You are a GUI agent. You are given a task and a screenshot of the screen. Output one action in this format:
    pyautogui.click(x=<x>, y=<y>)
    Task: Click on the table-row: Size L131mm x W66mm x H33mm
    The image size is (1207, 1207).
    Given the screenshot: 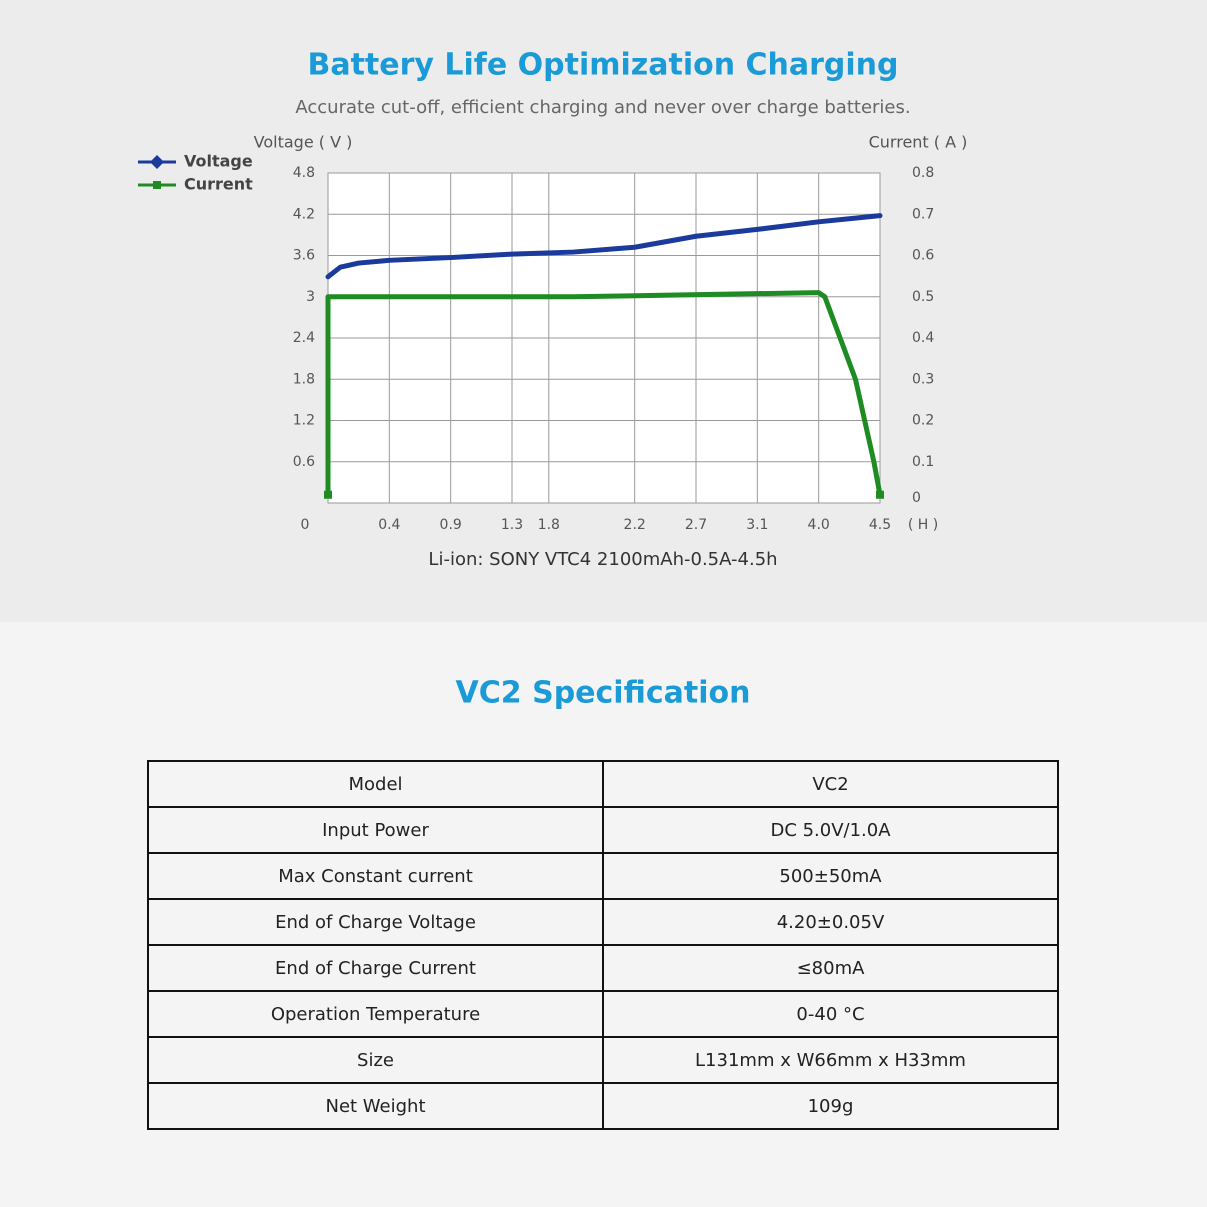 What is the action you would take?
    pyautogui.click(x=603, y=1060)
    